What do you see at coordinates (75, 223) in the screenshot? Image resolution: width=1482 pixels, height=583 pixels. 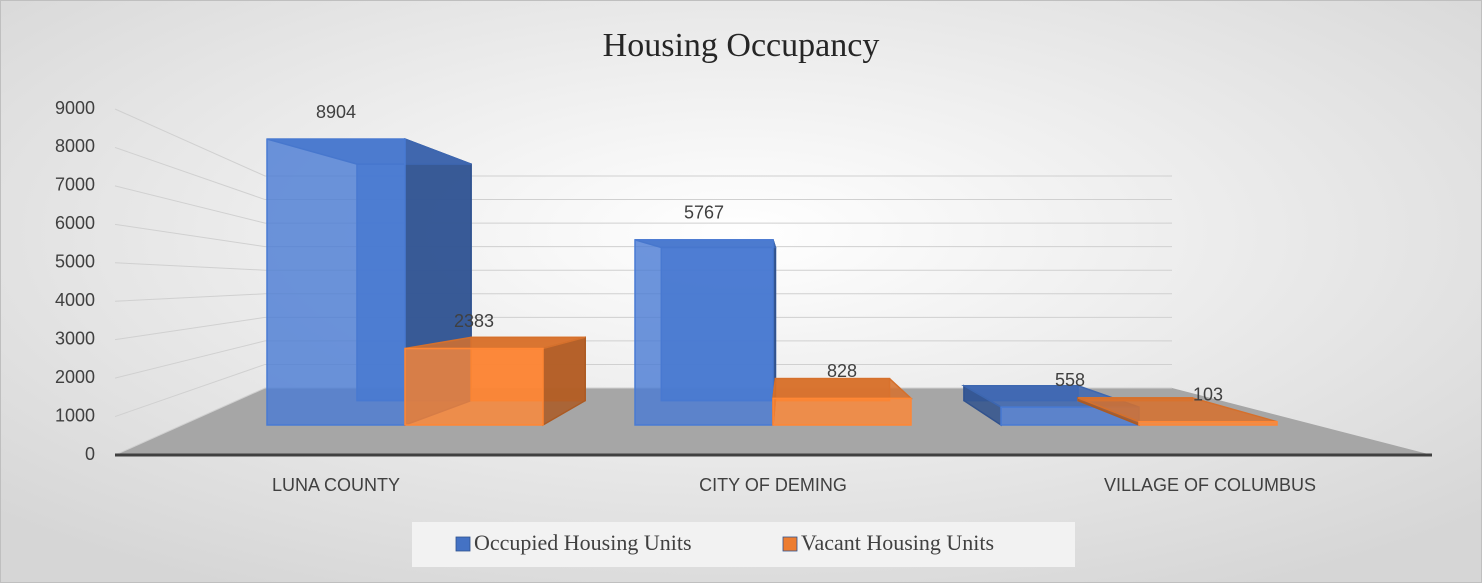 I see `y-tick-label: 6000` at bounding box center [75, 223].